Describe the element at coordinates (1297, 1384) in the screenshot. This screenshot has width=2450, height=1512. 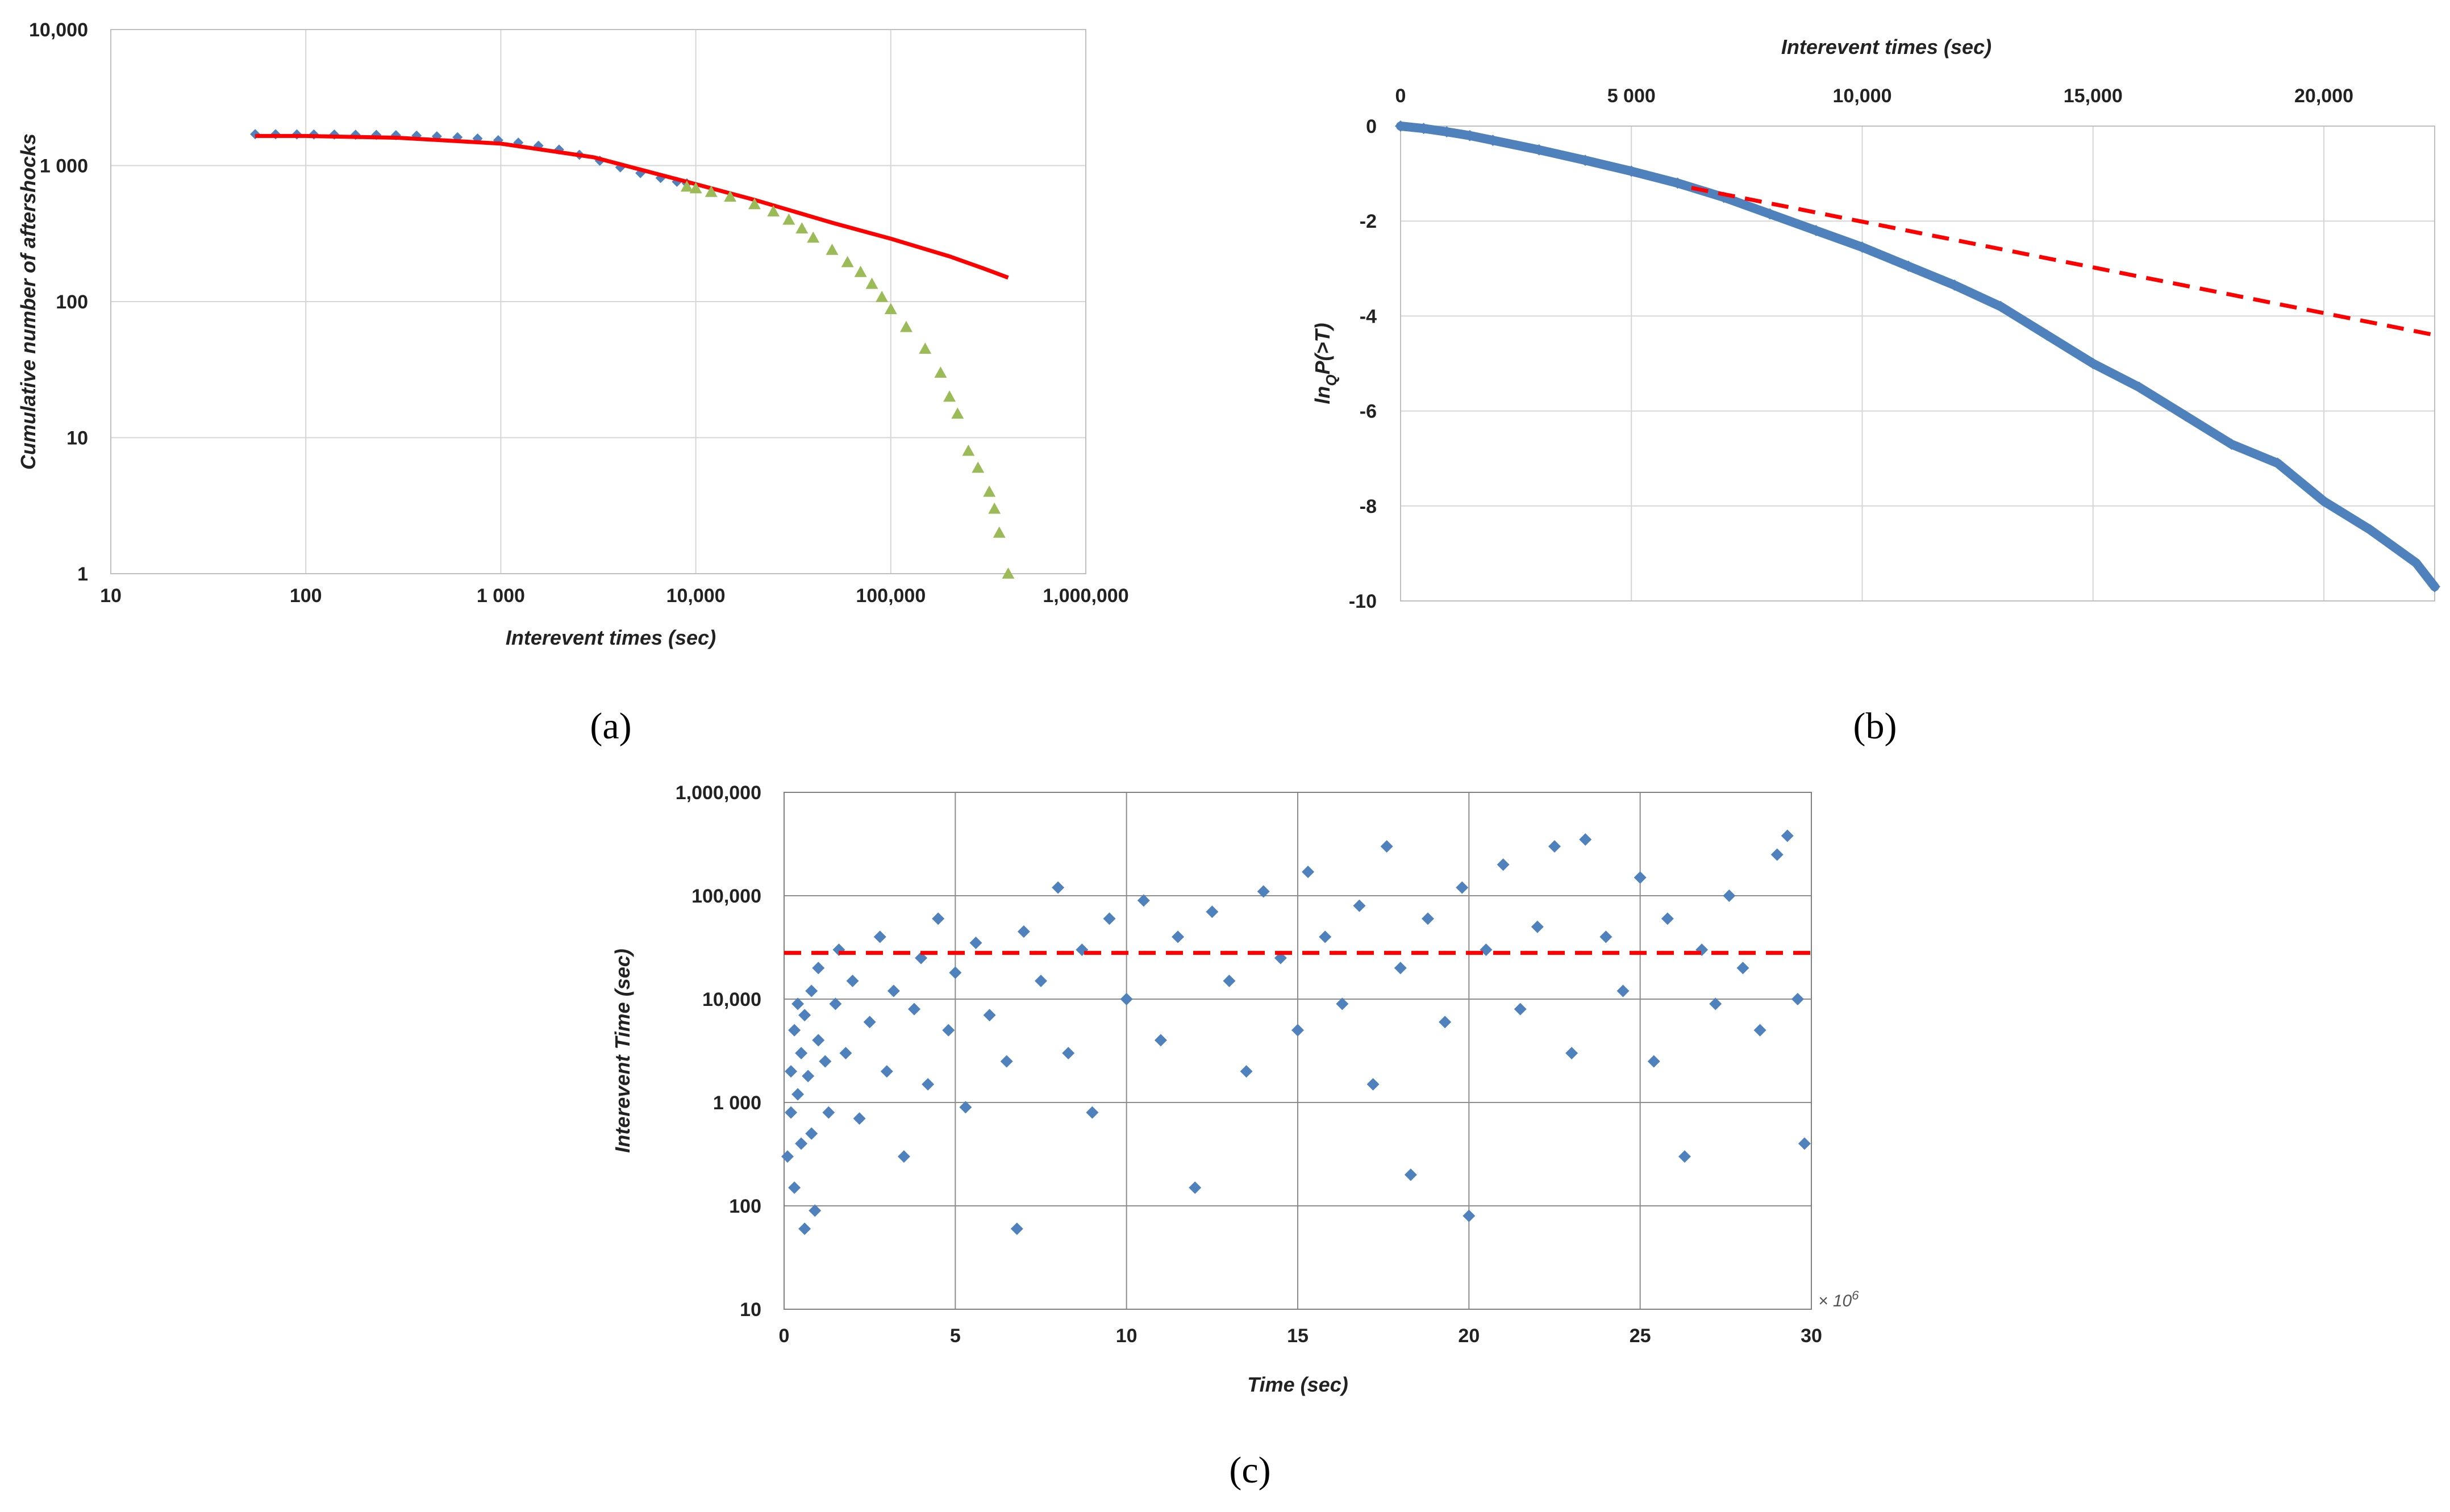
I see `panel-c-xlabel: Time (sec)` at that location.